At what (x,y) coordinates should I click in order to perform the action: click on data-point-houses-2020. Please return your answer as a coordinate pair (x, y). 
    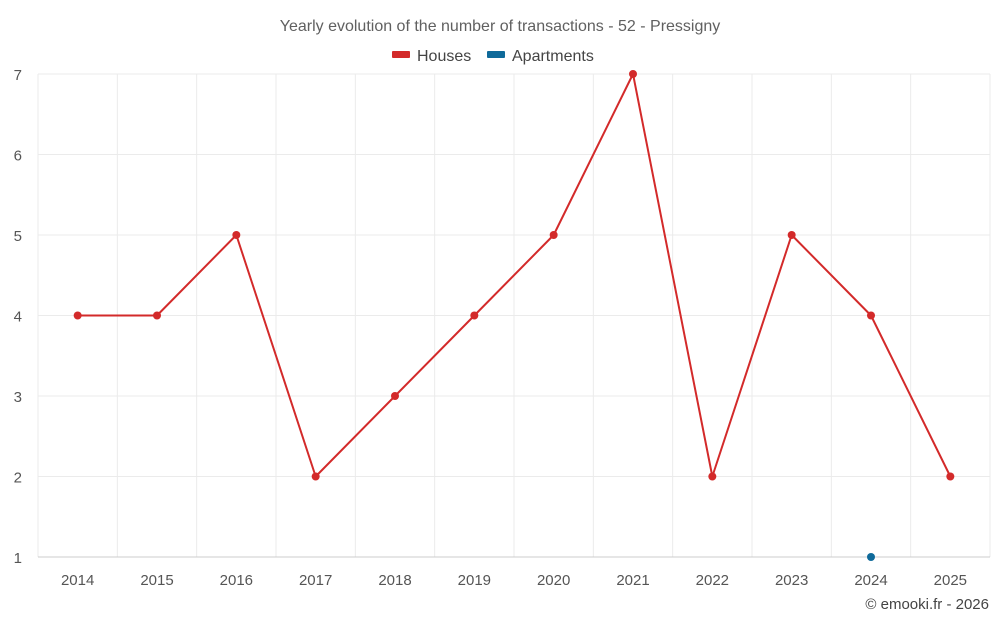
    Looking at the image, I should click on (553, 235).